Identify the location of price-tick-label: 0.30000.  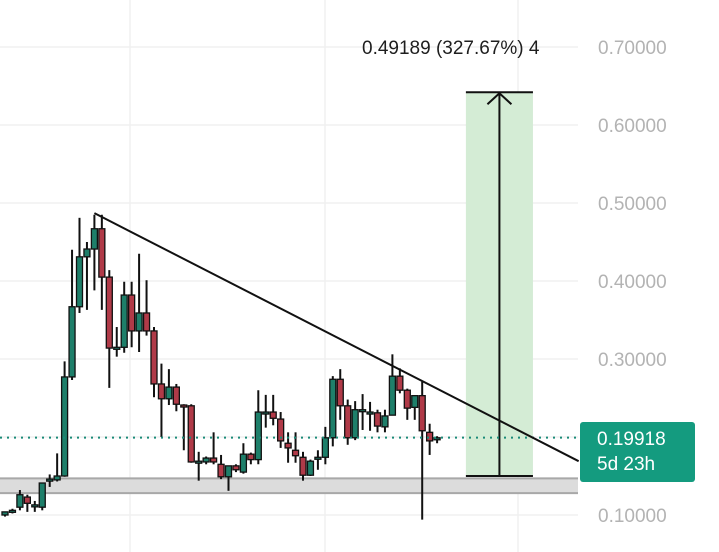
(632, 360).